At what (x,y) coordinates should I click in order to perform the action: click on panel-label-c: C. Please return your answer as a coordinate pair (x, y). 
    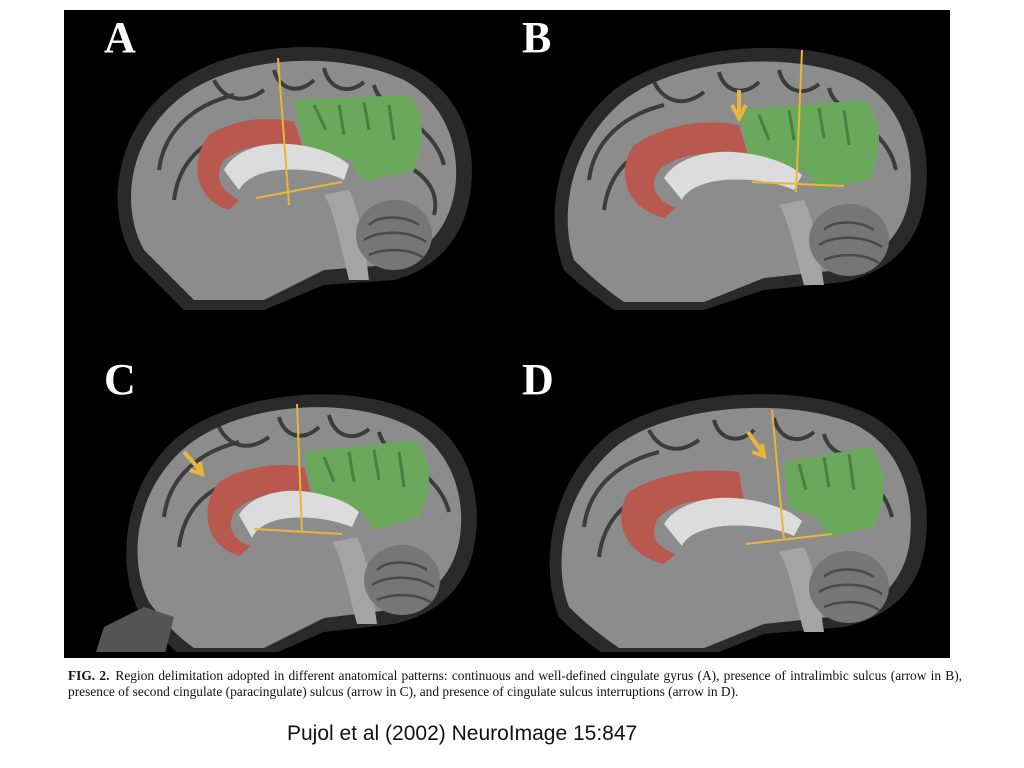
    Looking at the image, I should click on (120, 379).